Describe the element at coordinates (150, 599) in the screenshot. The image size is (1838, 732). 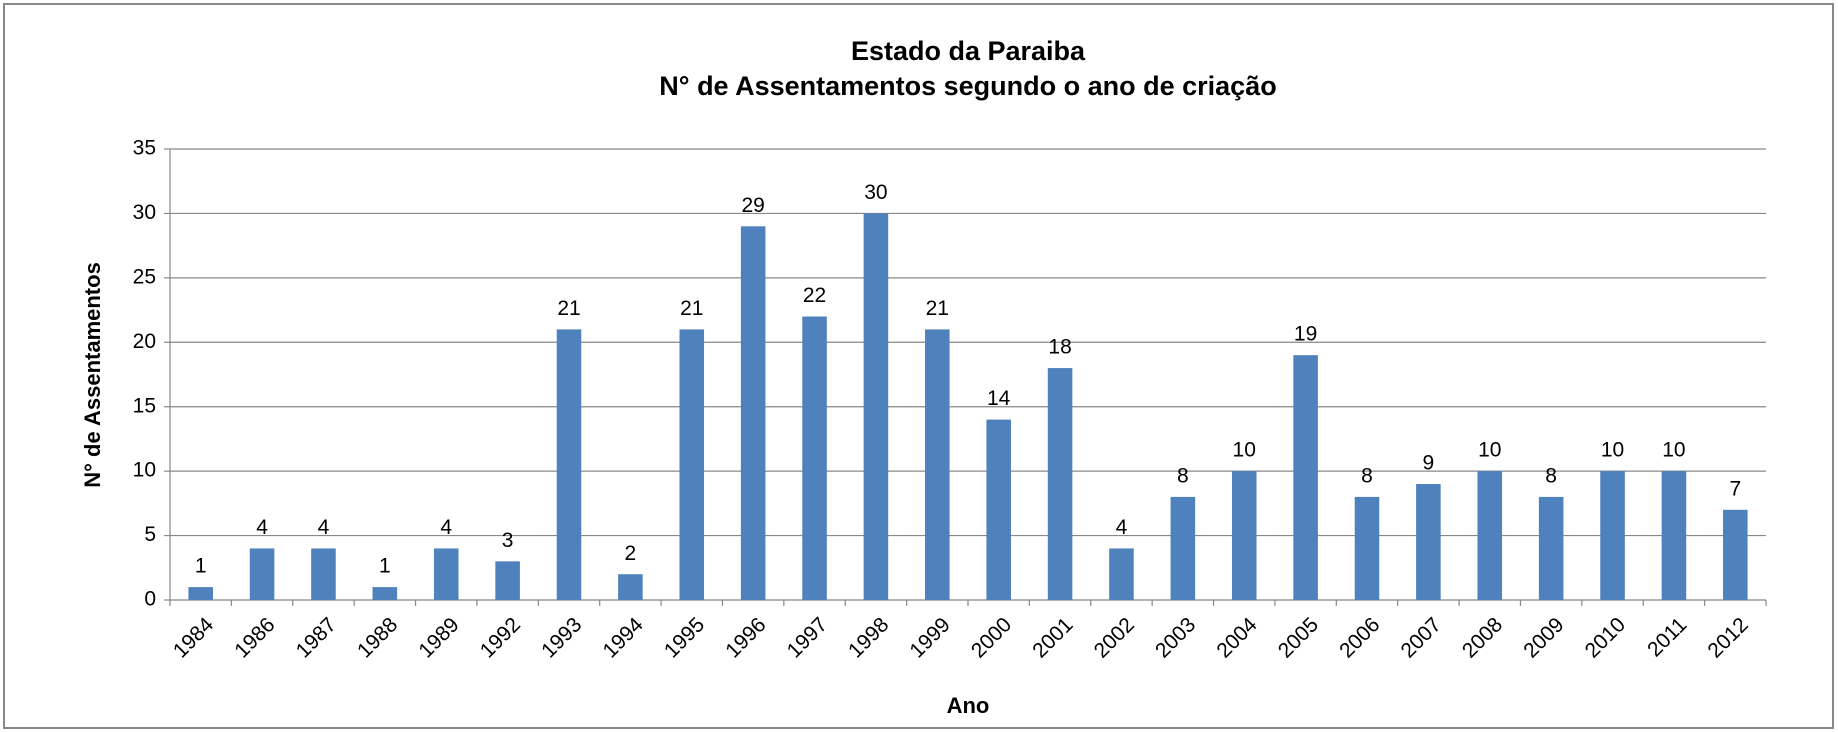
I see `y-tick-label: 0` at that location.